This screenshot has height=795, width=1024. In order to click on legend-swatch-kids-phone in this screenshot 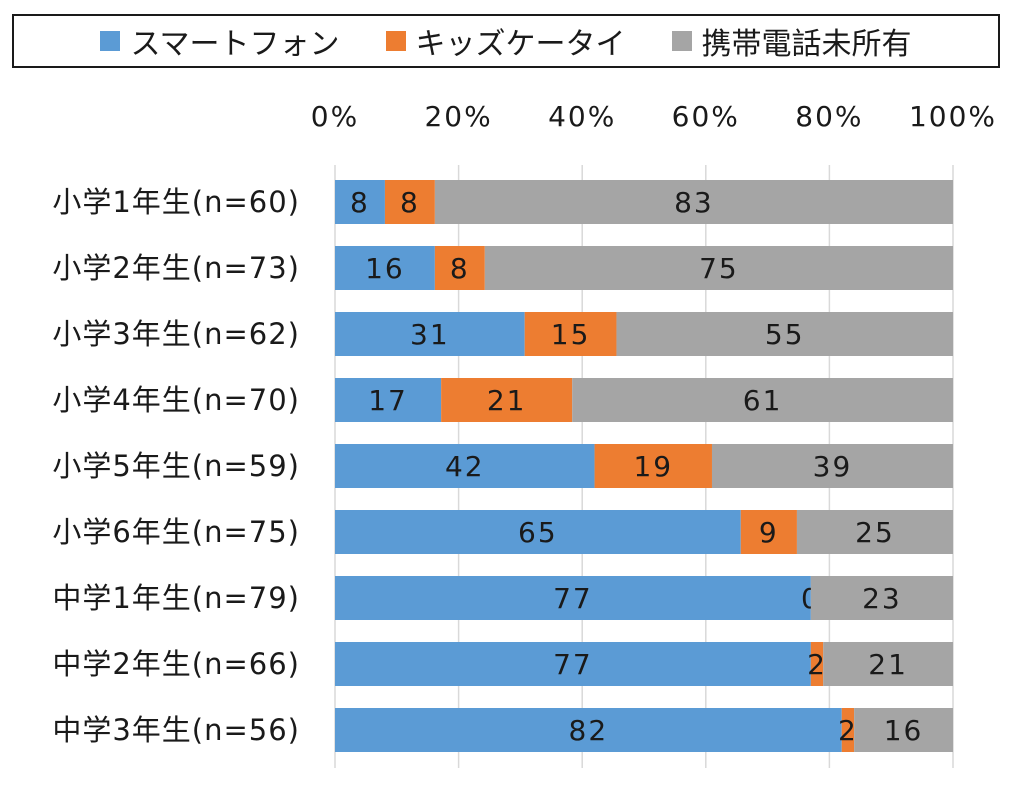, I will do `click(395, 41)`.